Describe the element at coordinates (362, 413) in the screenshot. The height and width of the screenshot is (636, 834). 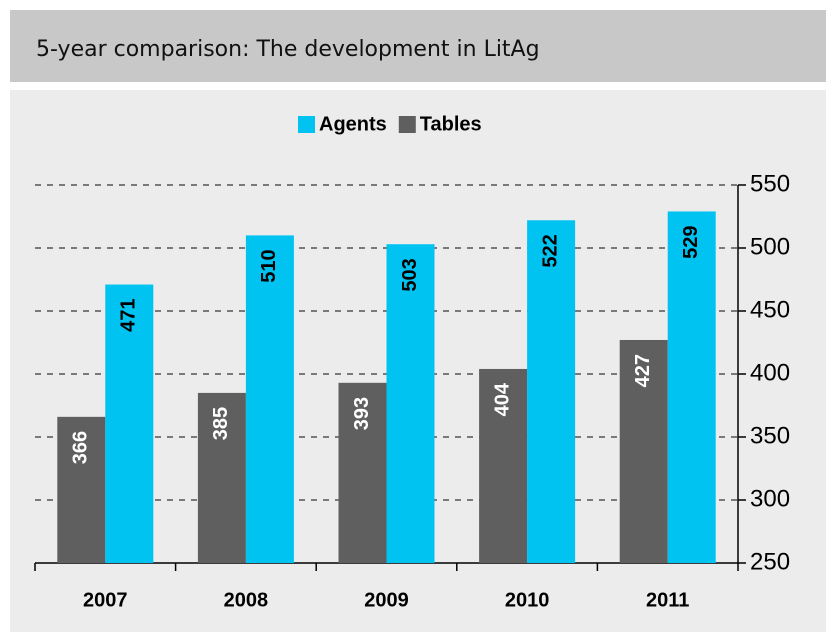
I see `value-label: 393` at that location.